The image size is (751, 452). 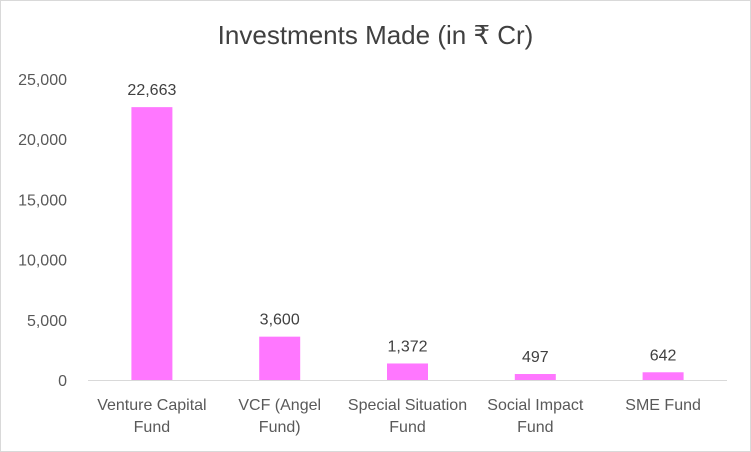 What do you see at coordinates (42, 140) in the screenshot?
I see `y-tick-label: 20,000` at bounding box center [42, 140].